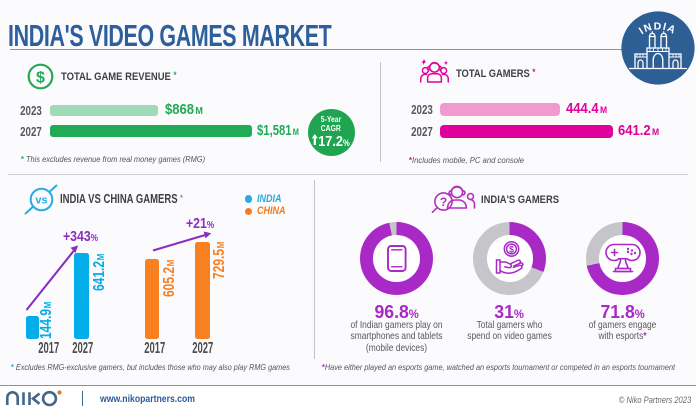  Describe the element at coordinates (658, 28) in the screenshot. I see `svg-text: INDIA` at that location.